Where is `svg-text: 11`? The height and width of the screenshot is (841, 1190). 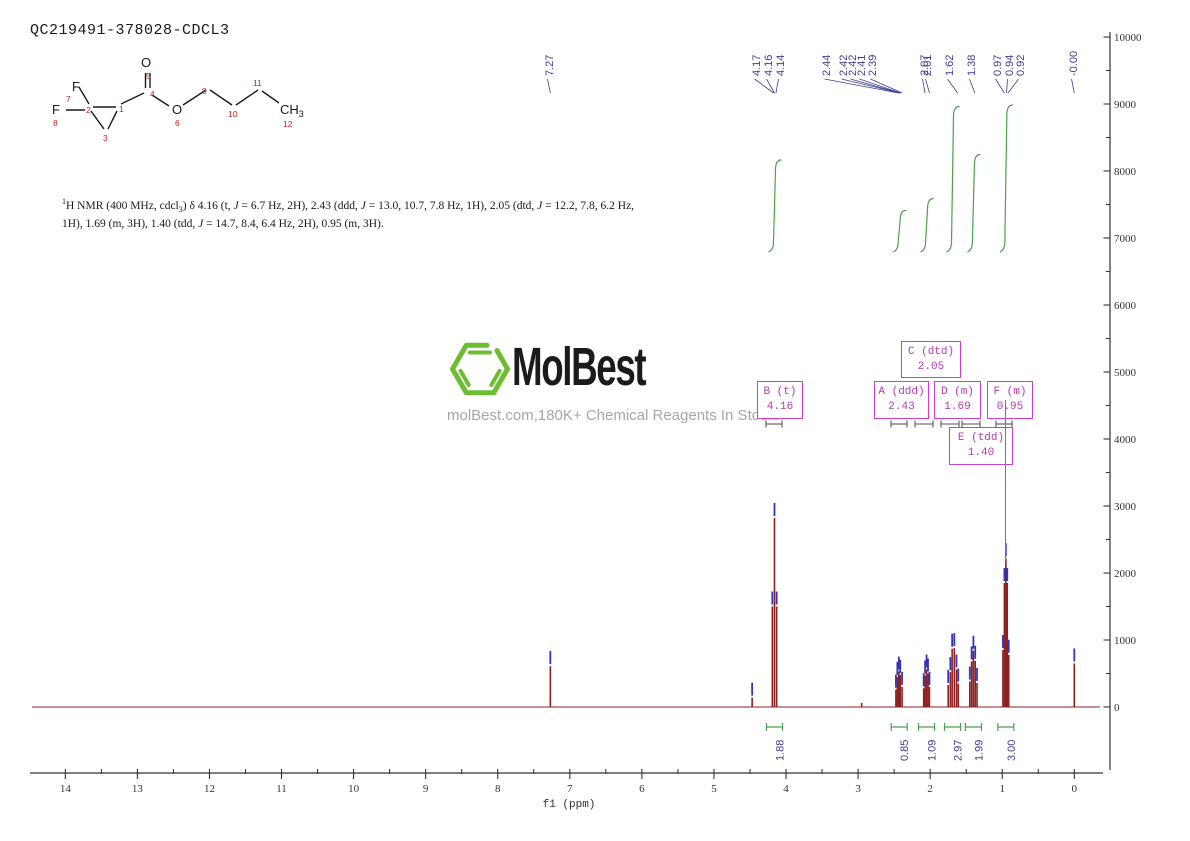
svg-text: 11 is located at coordinates (281, 789).